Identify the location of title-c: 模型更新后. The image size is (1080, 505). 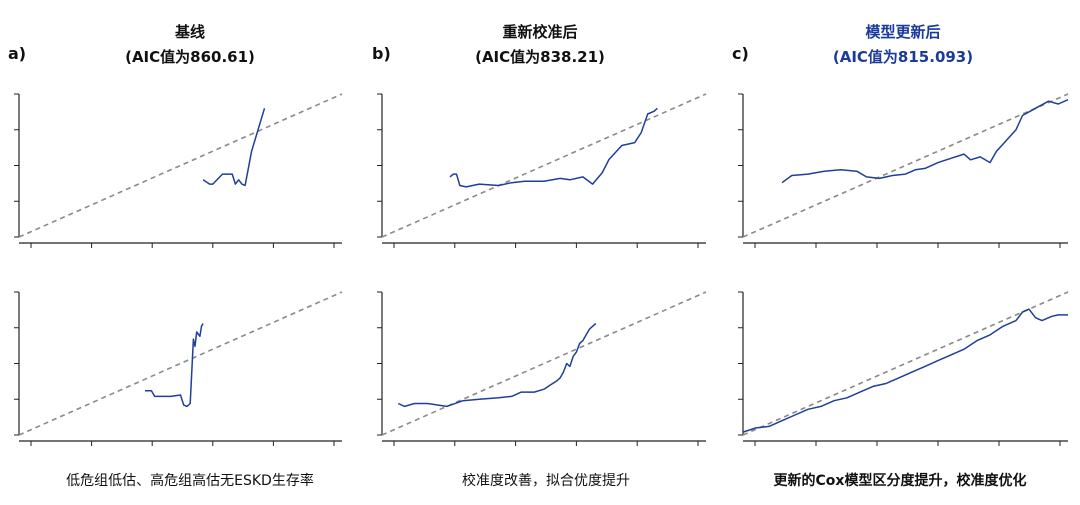
(903, 32).